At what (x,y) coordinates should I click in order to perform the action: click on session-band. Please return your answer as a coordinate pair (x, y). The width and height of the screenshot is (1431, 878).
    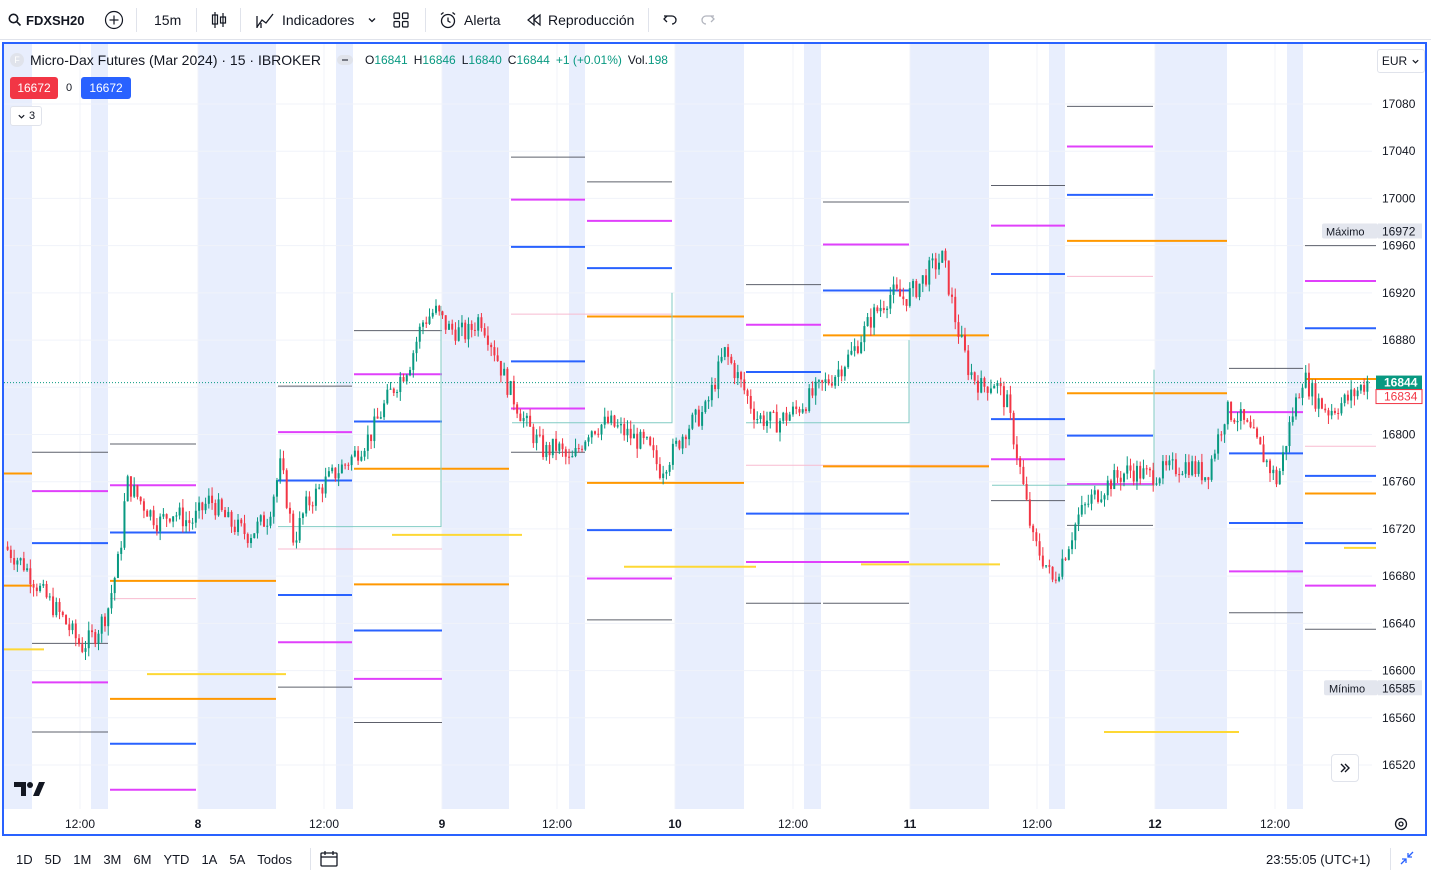
    Looking at the image, I should click on (1191, 426).